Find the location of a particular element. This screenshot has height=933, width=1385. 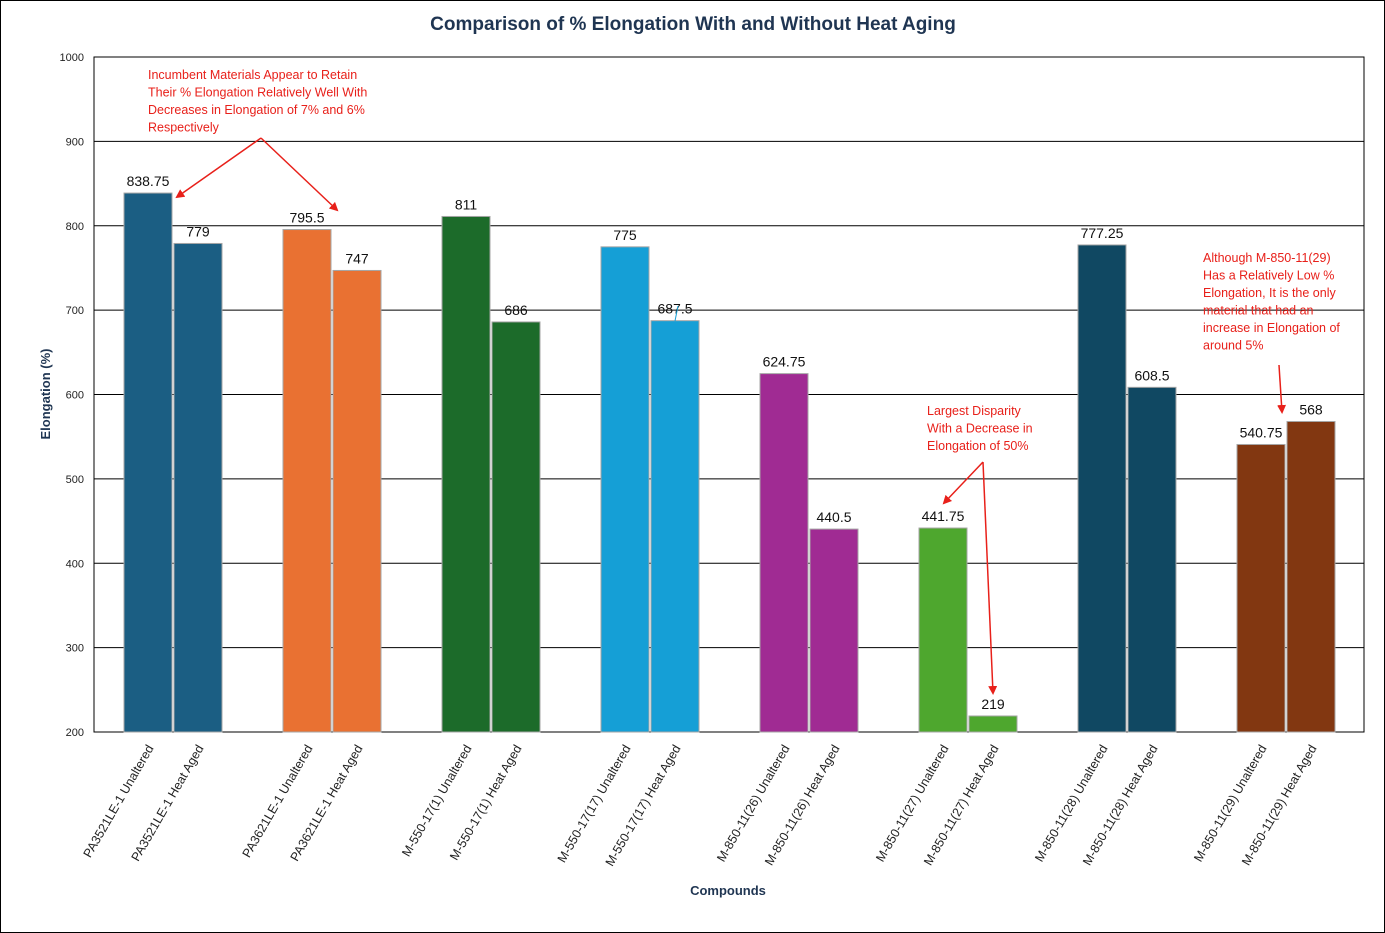

annotation-text: Has a Relatively Low % is located at coordinates (1268, 276).